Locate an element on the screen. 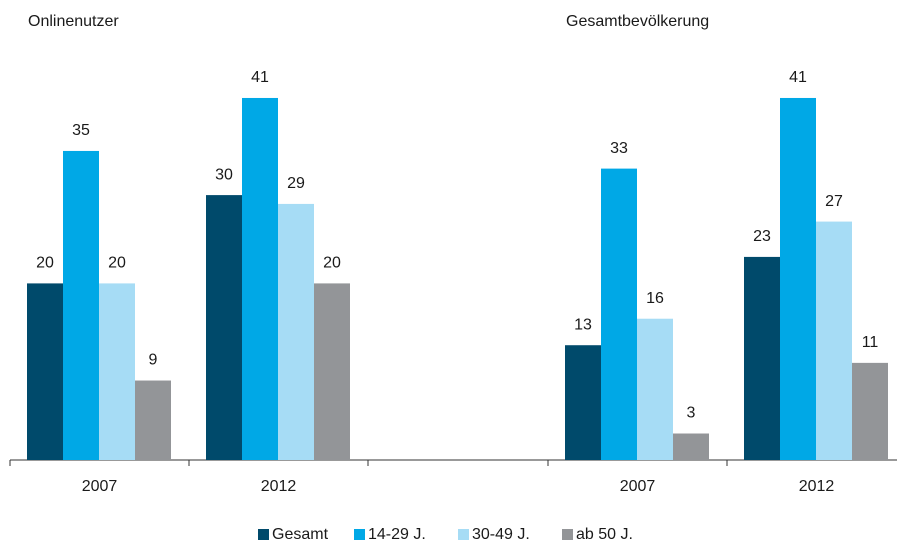 The height and width of the screenshot is (545, 897). data-label: 3 is located at coordinates (691, 413).